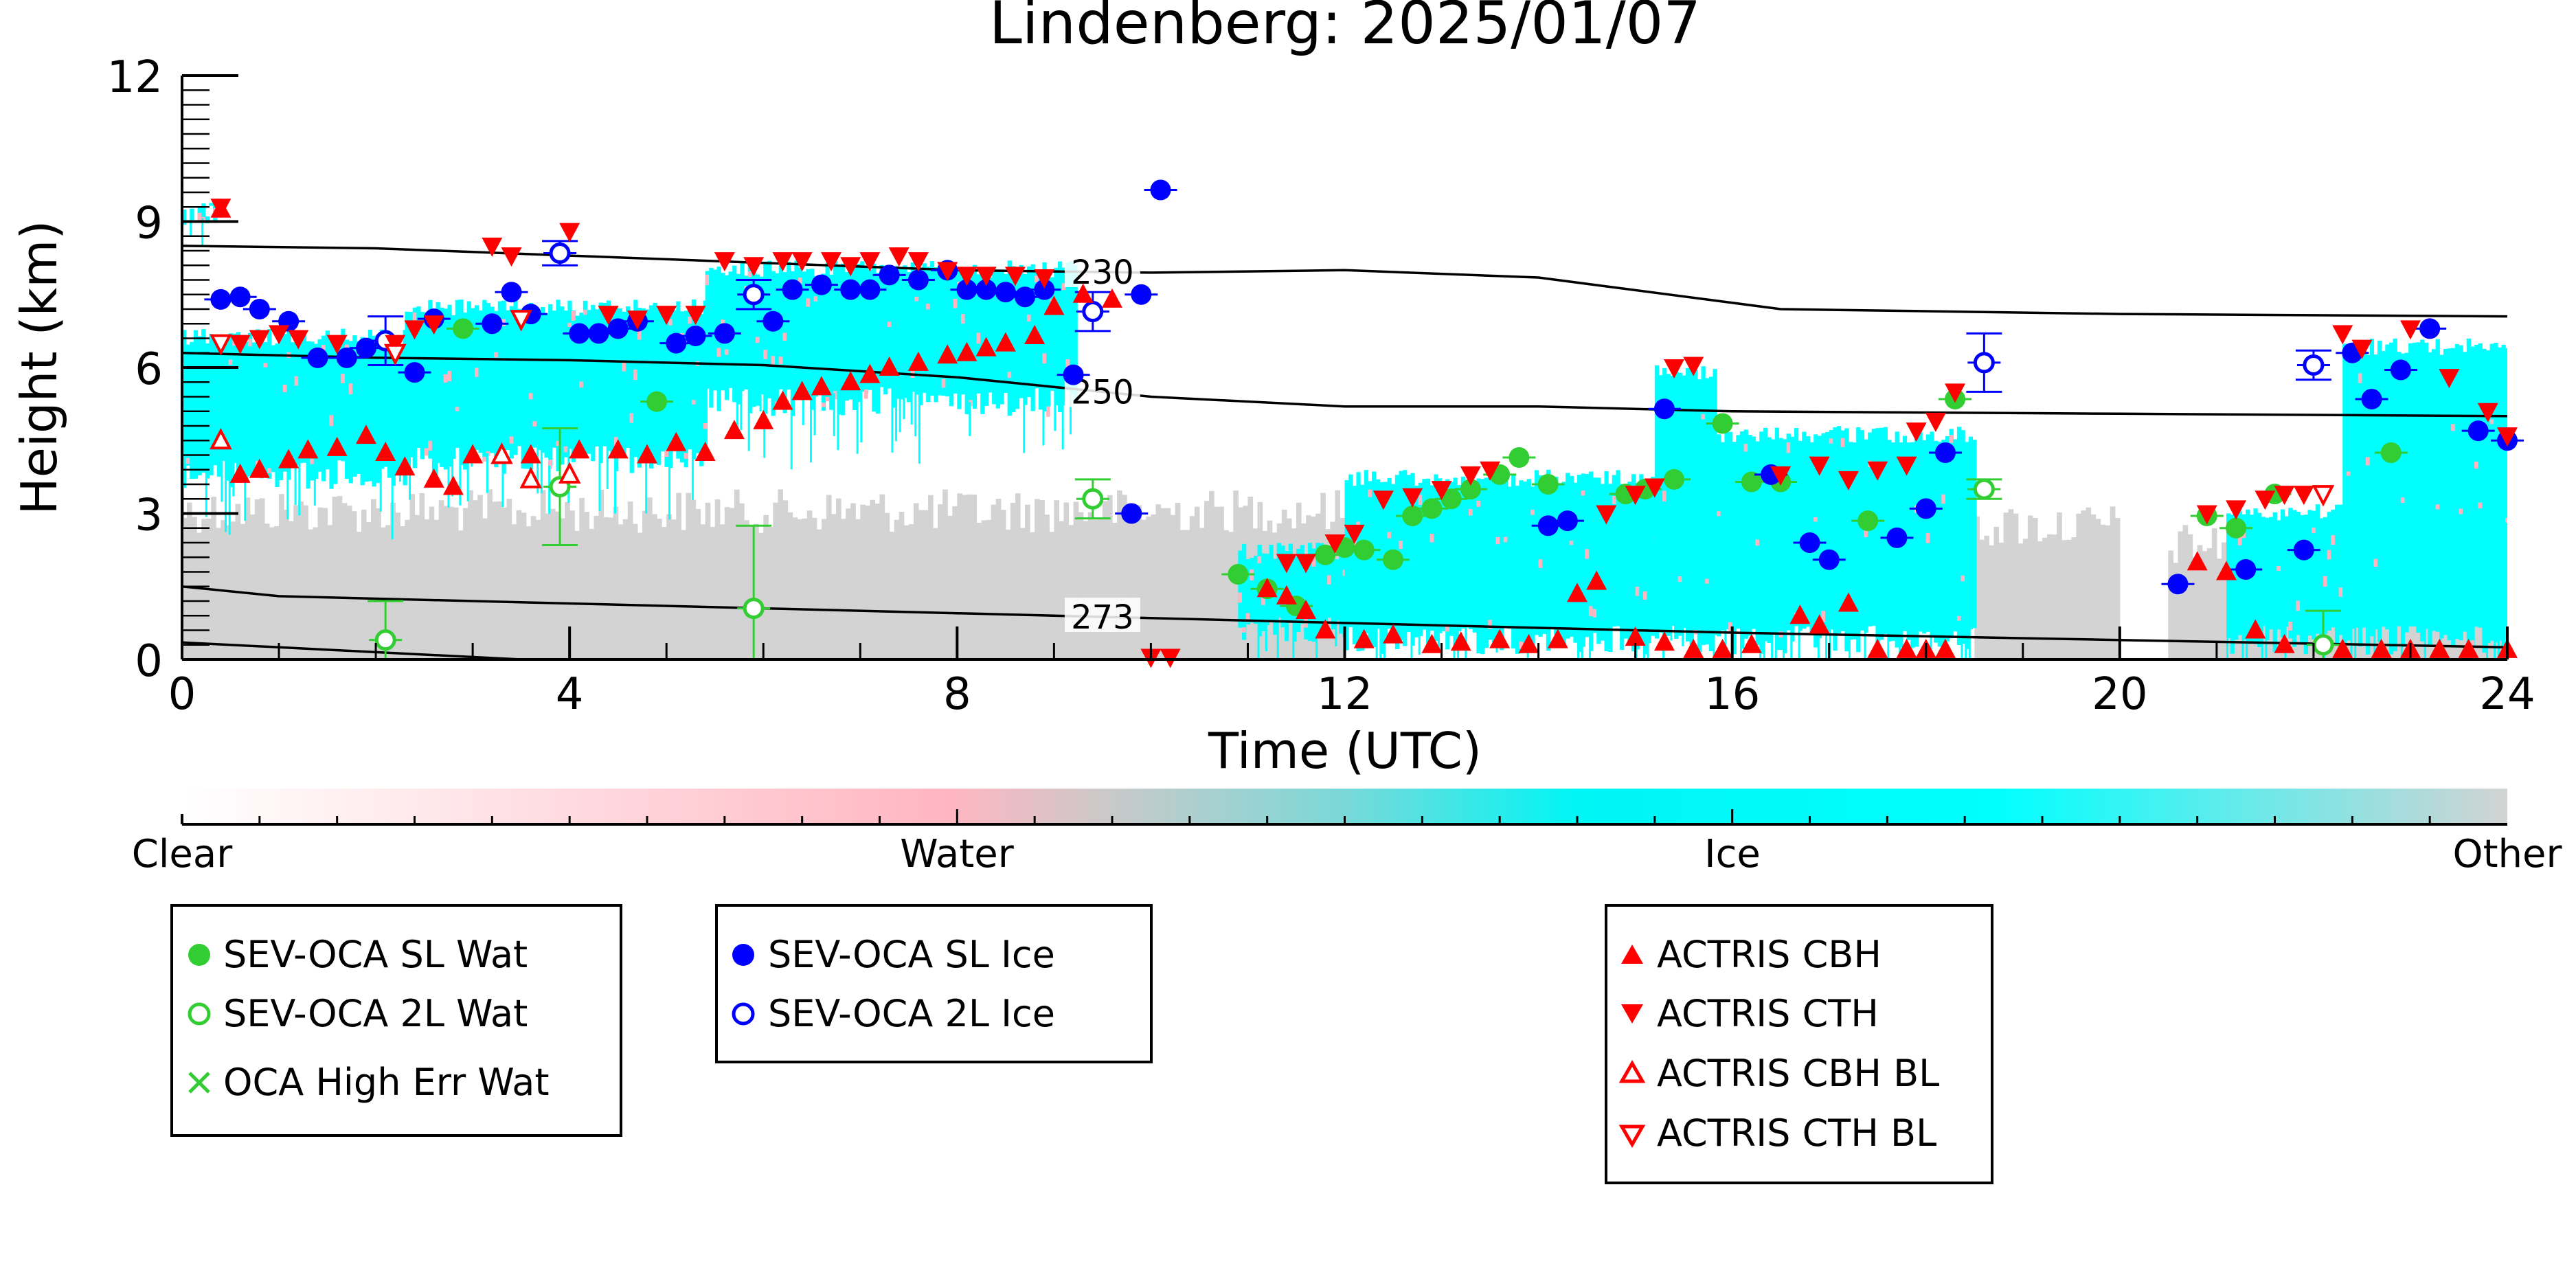 This screenshot has width=2576, height=1288. I want to click on other-region, so click(2047, 582).